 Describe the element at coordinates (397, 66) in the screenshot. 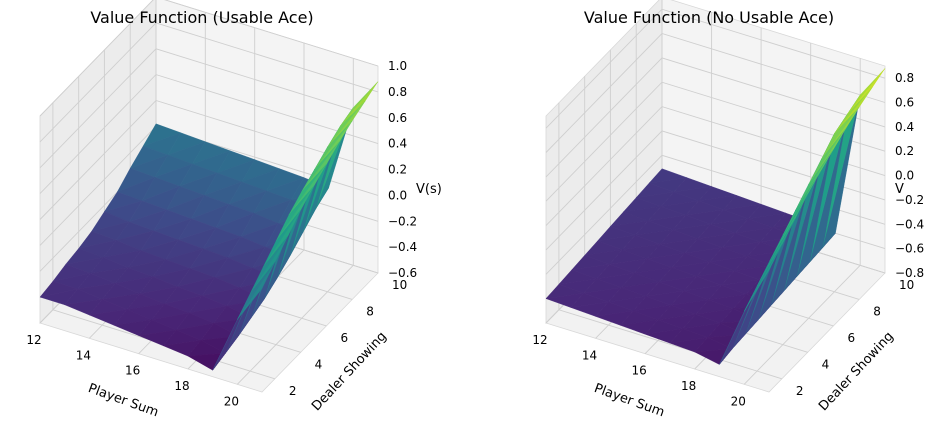

I see `z-tick-label: 1.0` at that location.